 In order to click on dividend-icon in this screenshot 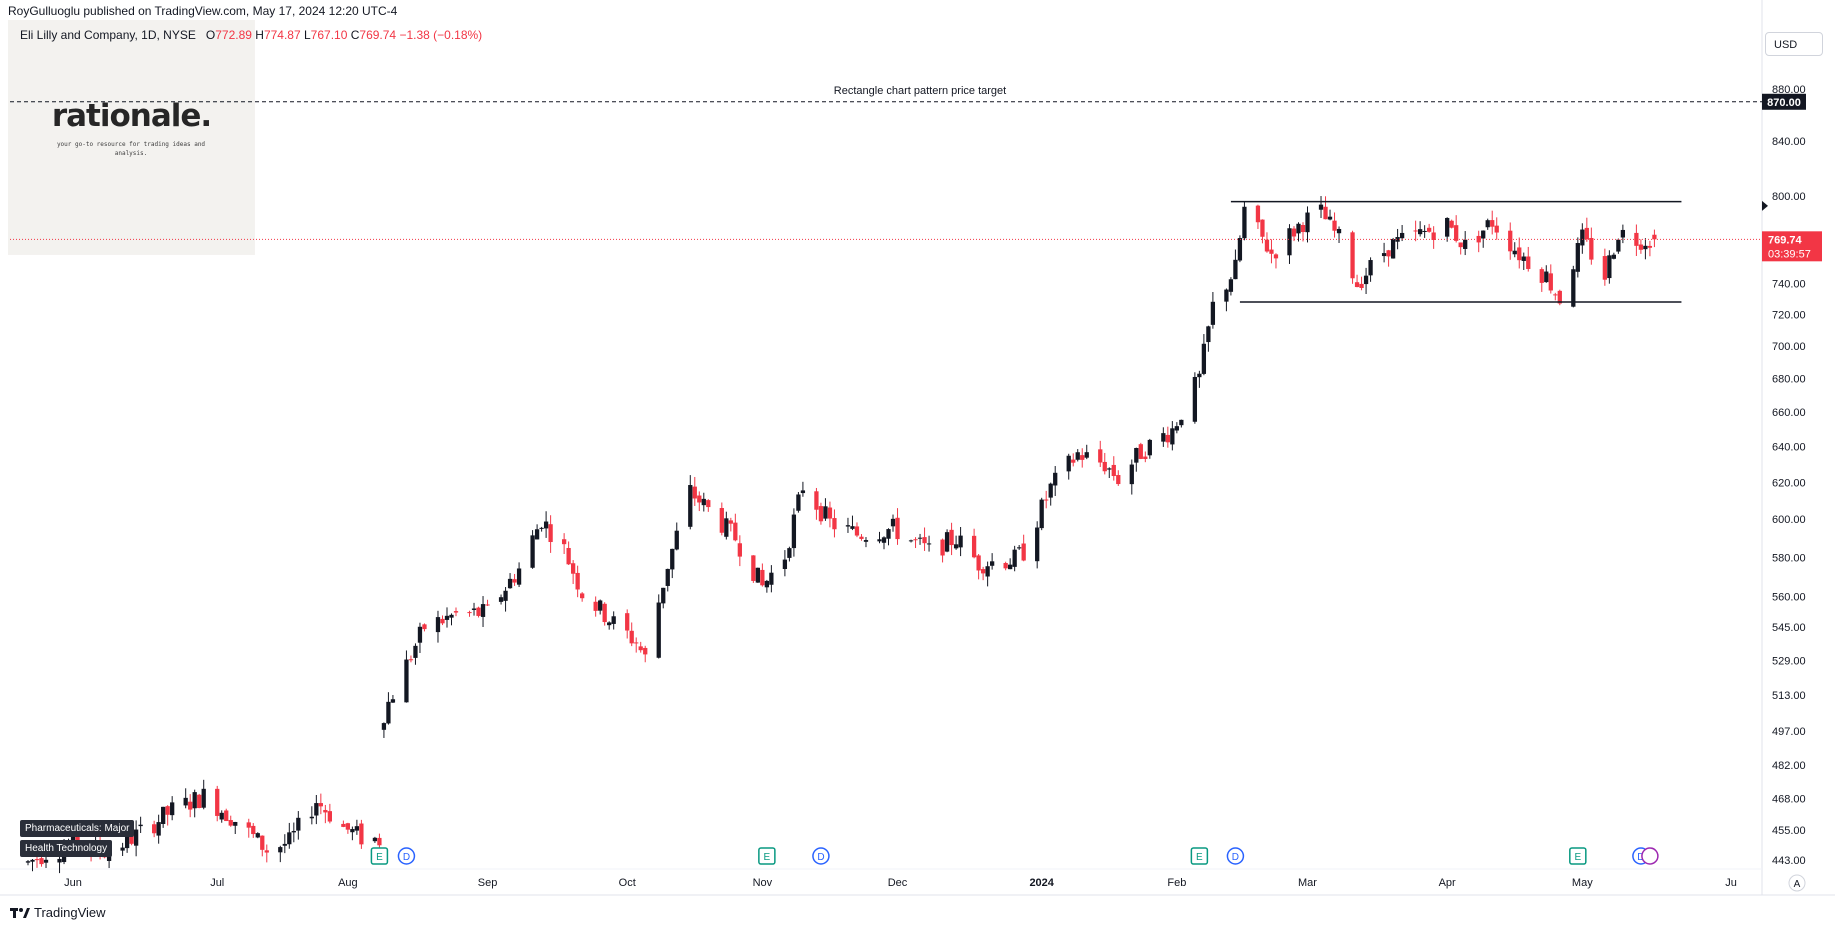, I will do `click(406, 856)`.